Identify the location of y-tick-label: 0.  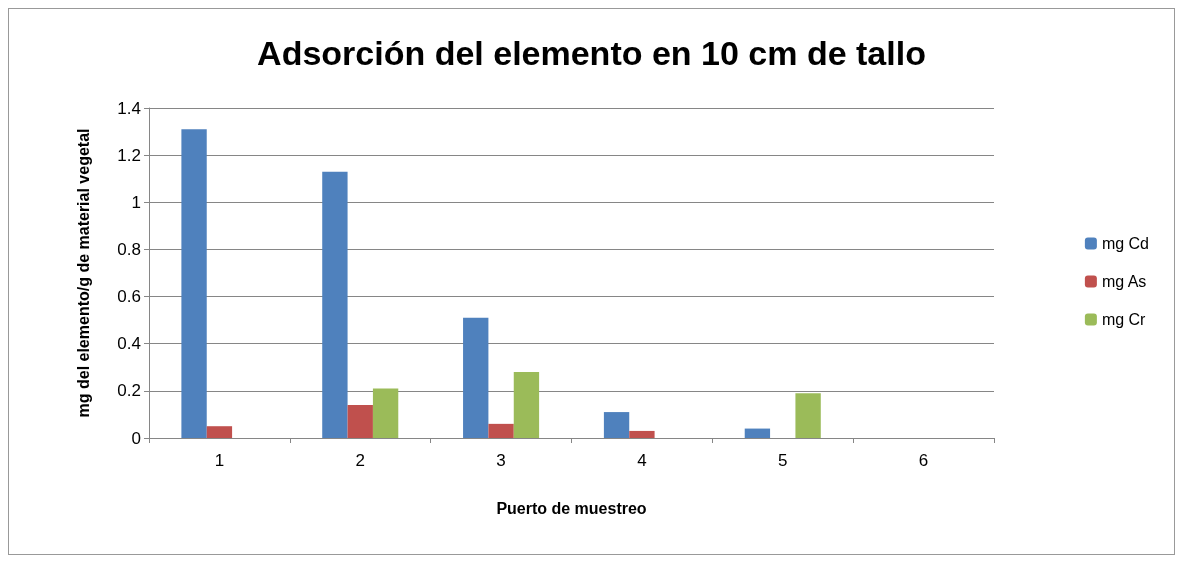
(136, 438).